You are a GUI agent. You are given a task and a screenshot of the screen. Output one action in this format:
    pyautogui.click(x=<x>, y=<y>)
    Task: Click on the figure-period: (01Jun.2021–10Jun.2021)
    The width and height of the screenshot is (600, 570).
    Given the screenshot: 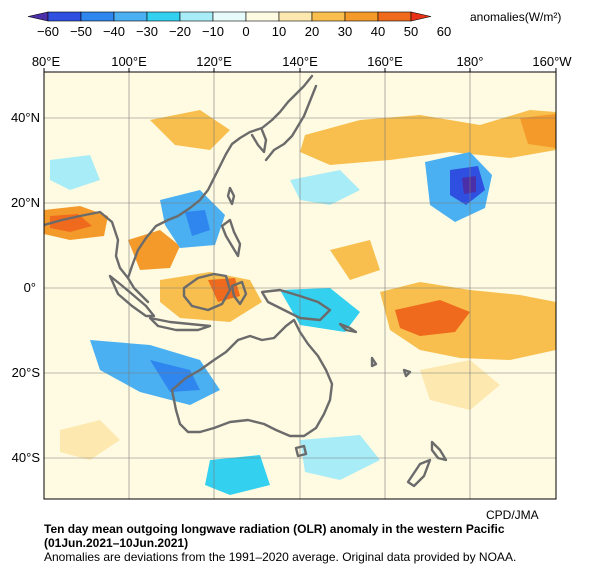 What is the action you would take?
    pyautogui.click(x=116, y=543)
    